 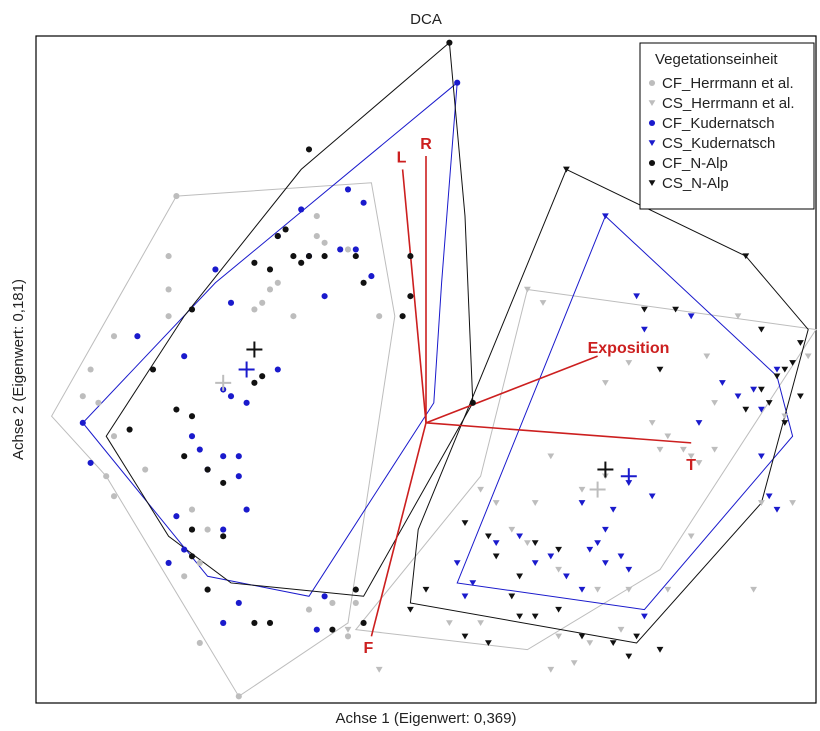 What do you see at coordinates (728, 83) in the screenshot?
I see `legend-label: CF_Herrmann et al.` at bounding box center [728, 83].